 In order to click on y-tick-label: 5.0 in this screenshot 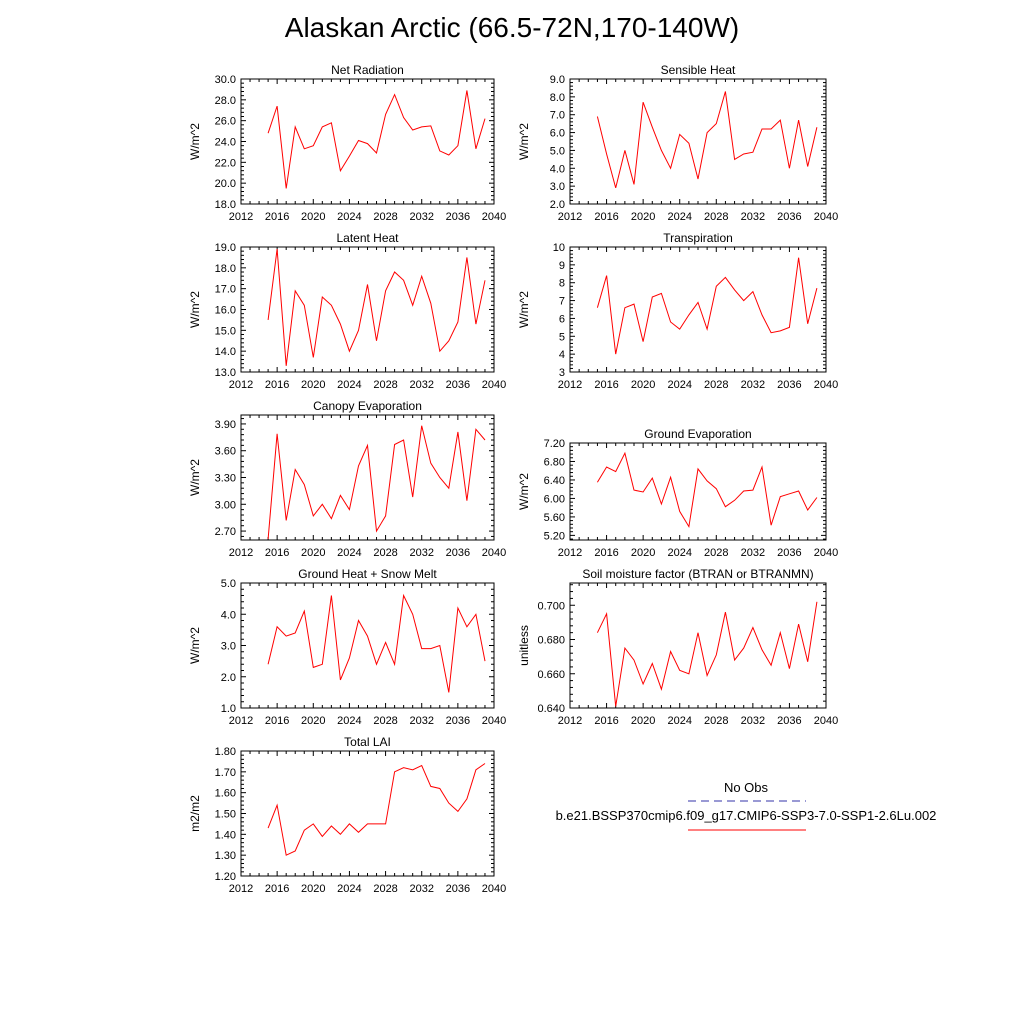, I will do `click(557, 151)`.